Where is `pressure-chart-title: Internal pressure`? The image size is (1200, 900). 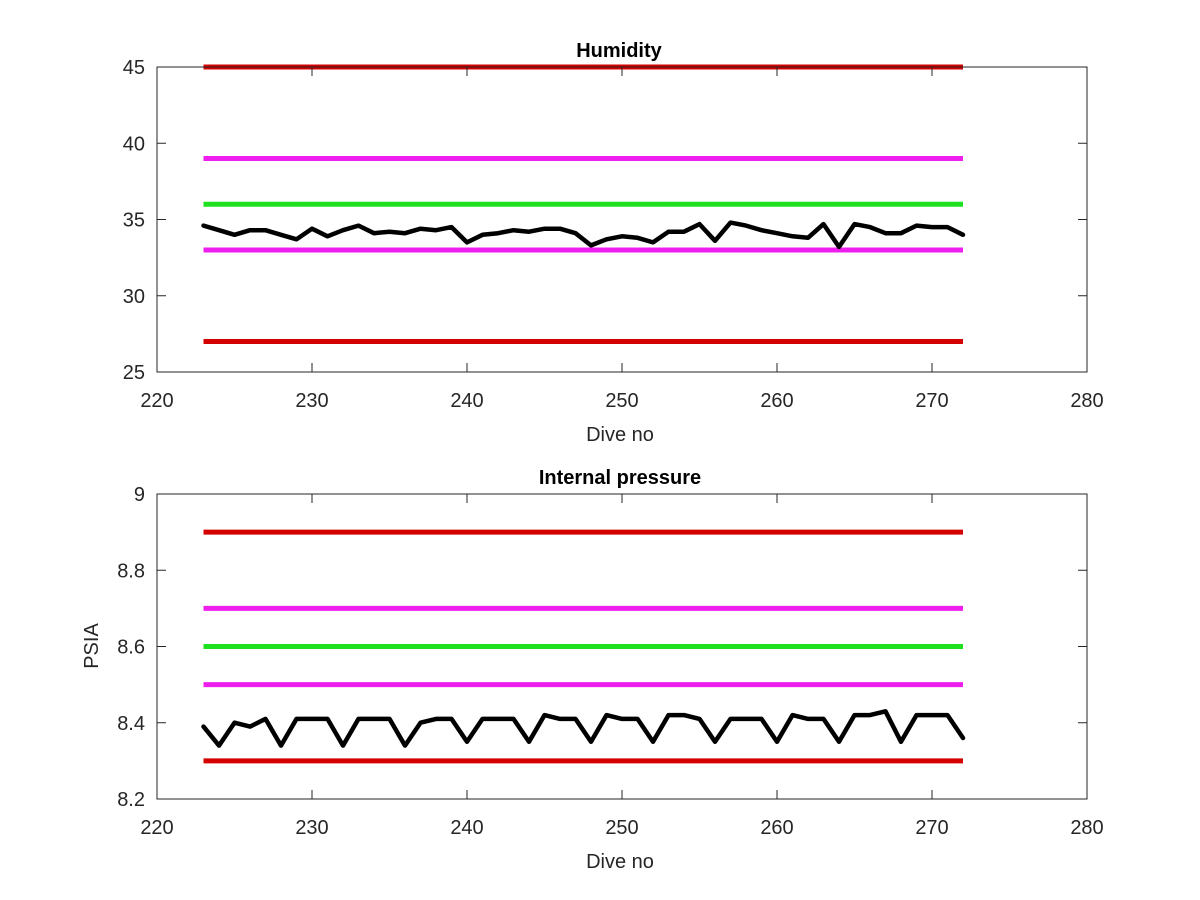 pressure-chart-title: Internal pressure is located at coordinates (620, 478).